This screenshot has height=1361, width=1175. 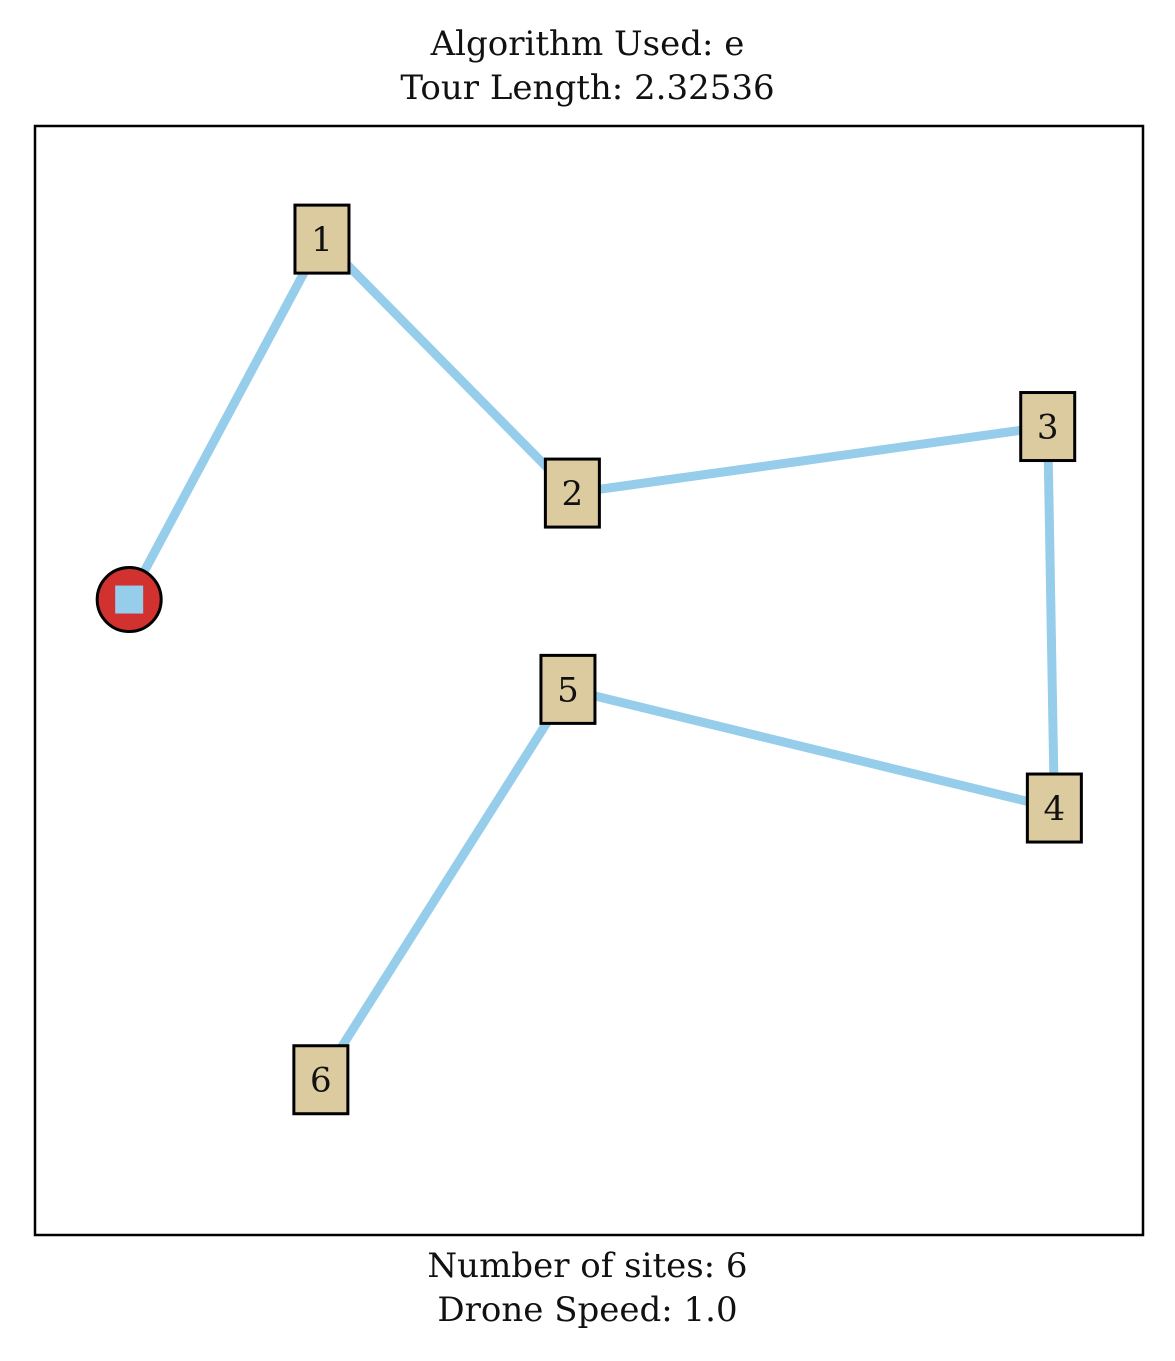 I want to click on num-sites-label: Number of sites: 6, so click(x=587, y=1266).